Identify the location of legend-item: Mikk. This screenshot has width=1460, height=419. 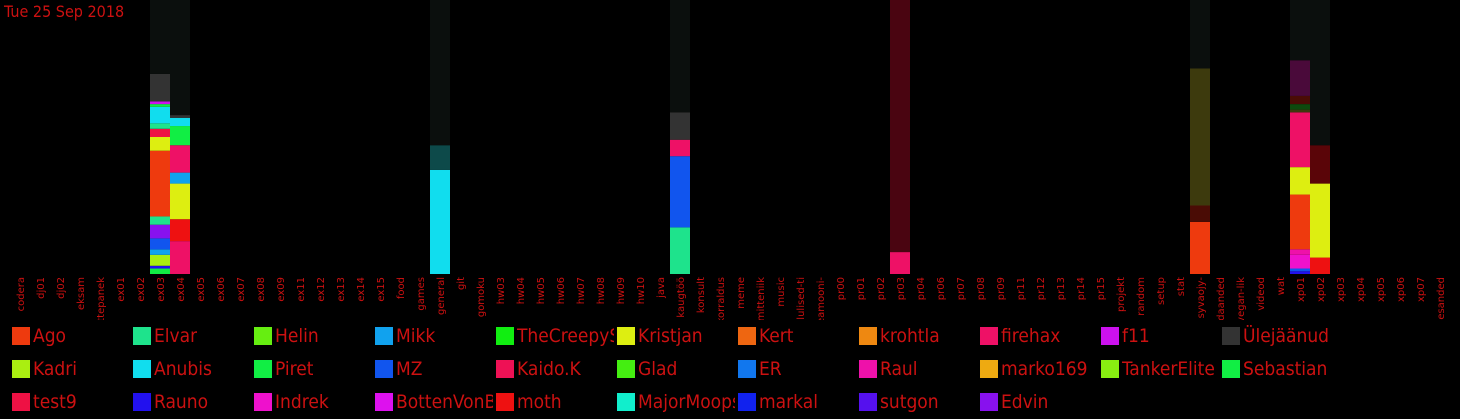
(434, 336).